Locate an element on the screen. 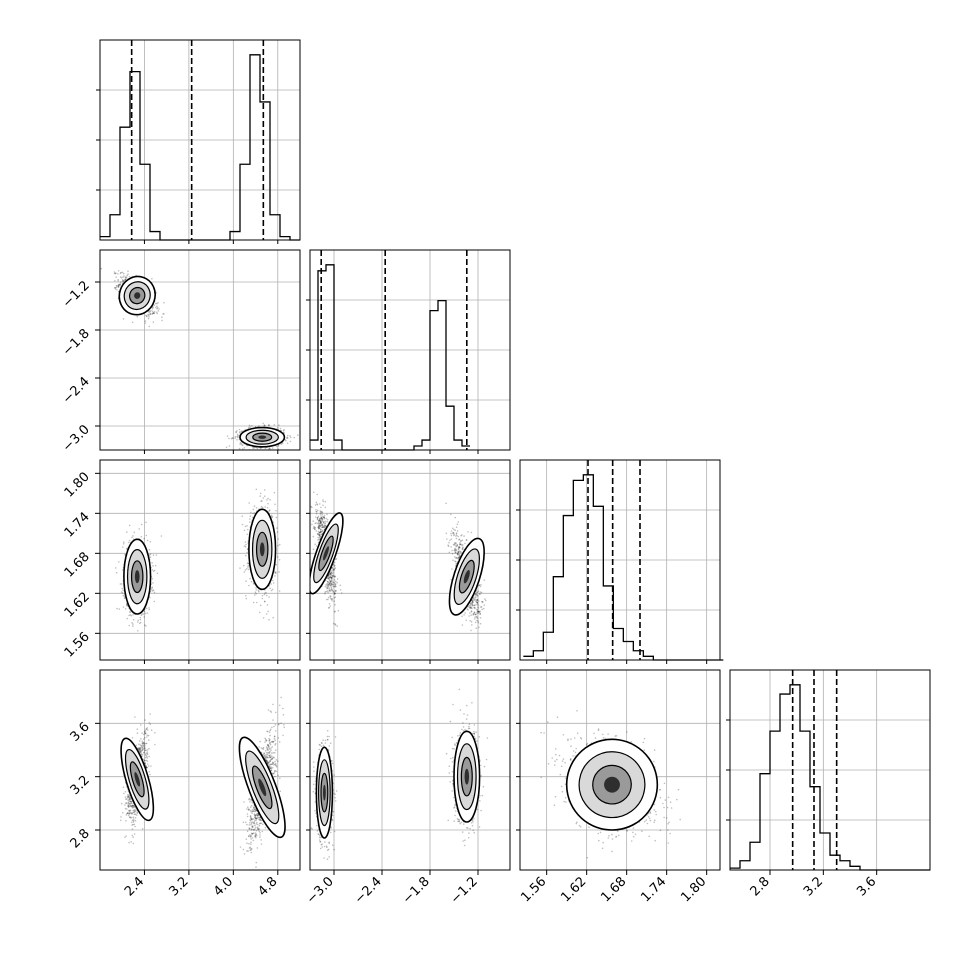 This screenshot has width=970, height=970. panel-frame is located at coordinates (200, 560).